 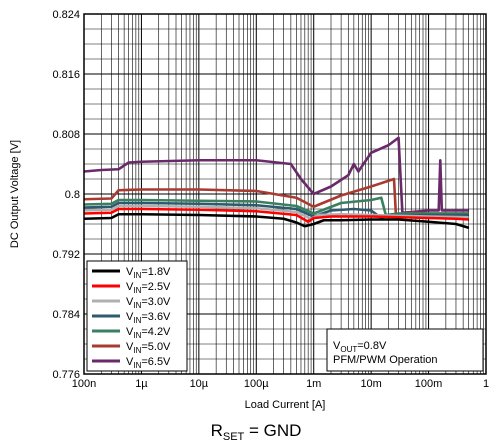 I want to click on y-tick-label: 0.808, so click(x=66, y=135).